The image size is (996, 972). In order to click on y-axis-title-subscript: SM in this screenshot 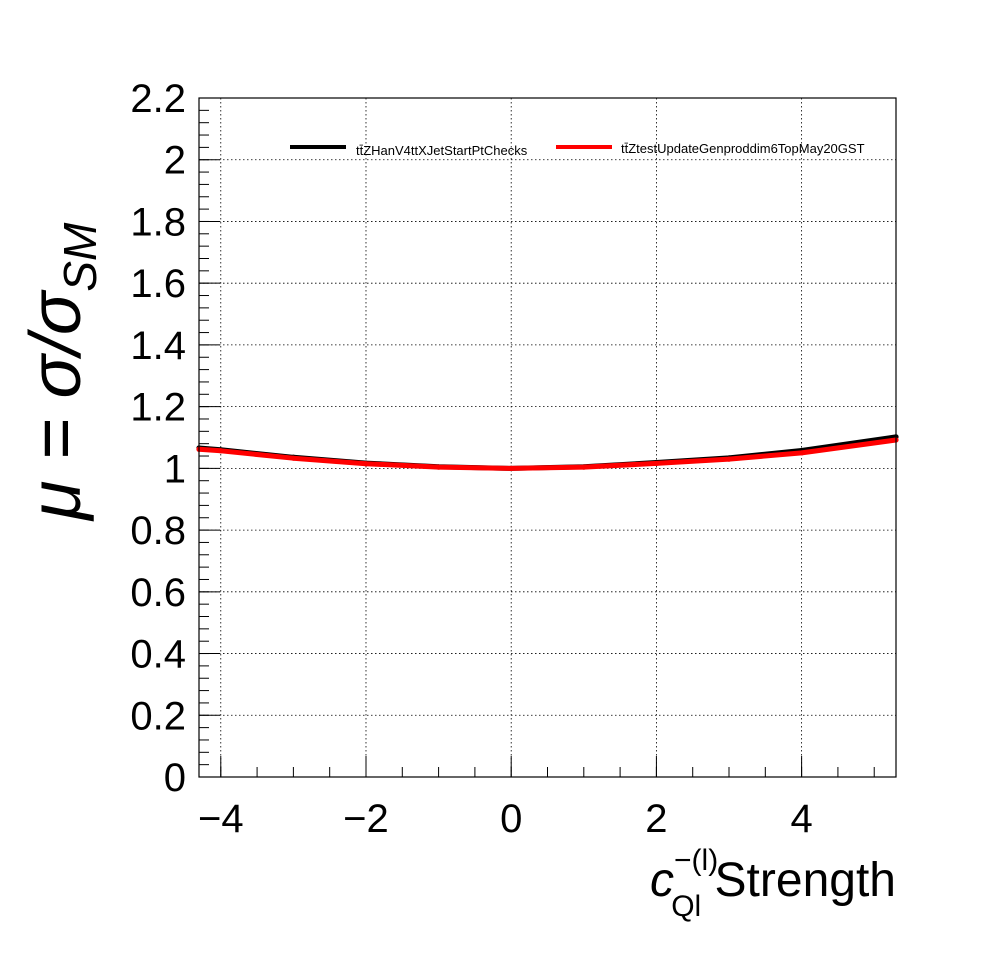, I will do `click(80, 257)`.